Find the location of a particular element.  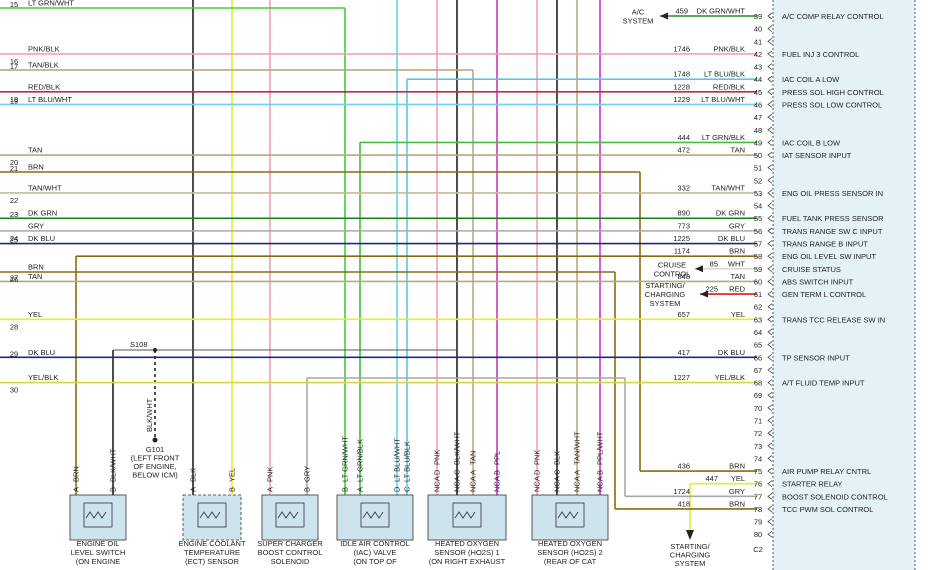

circuit-function: IAT SENSOR INPUT is located at coordinates (817, 155).